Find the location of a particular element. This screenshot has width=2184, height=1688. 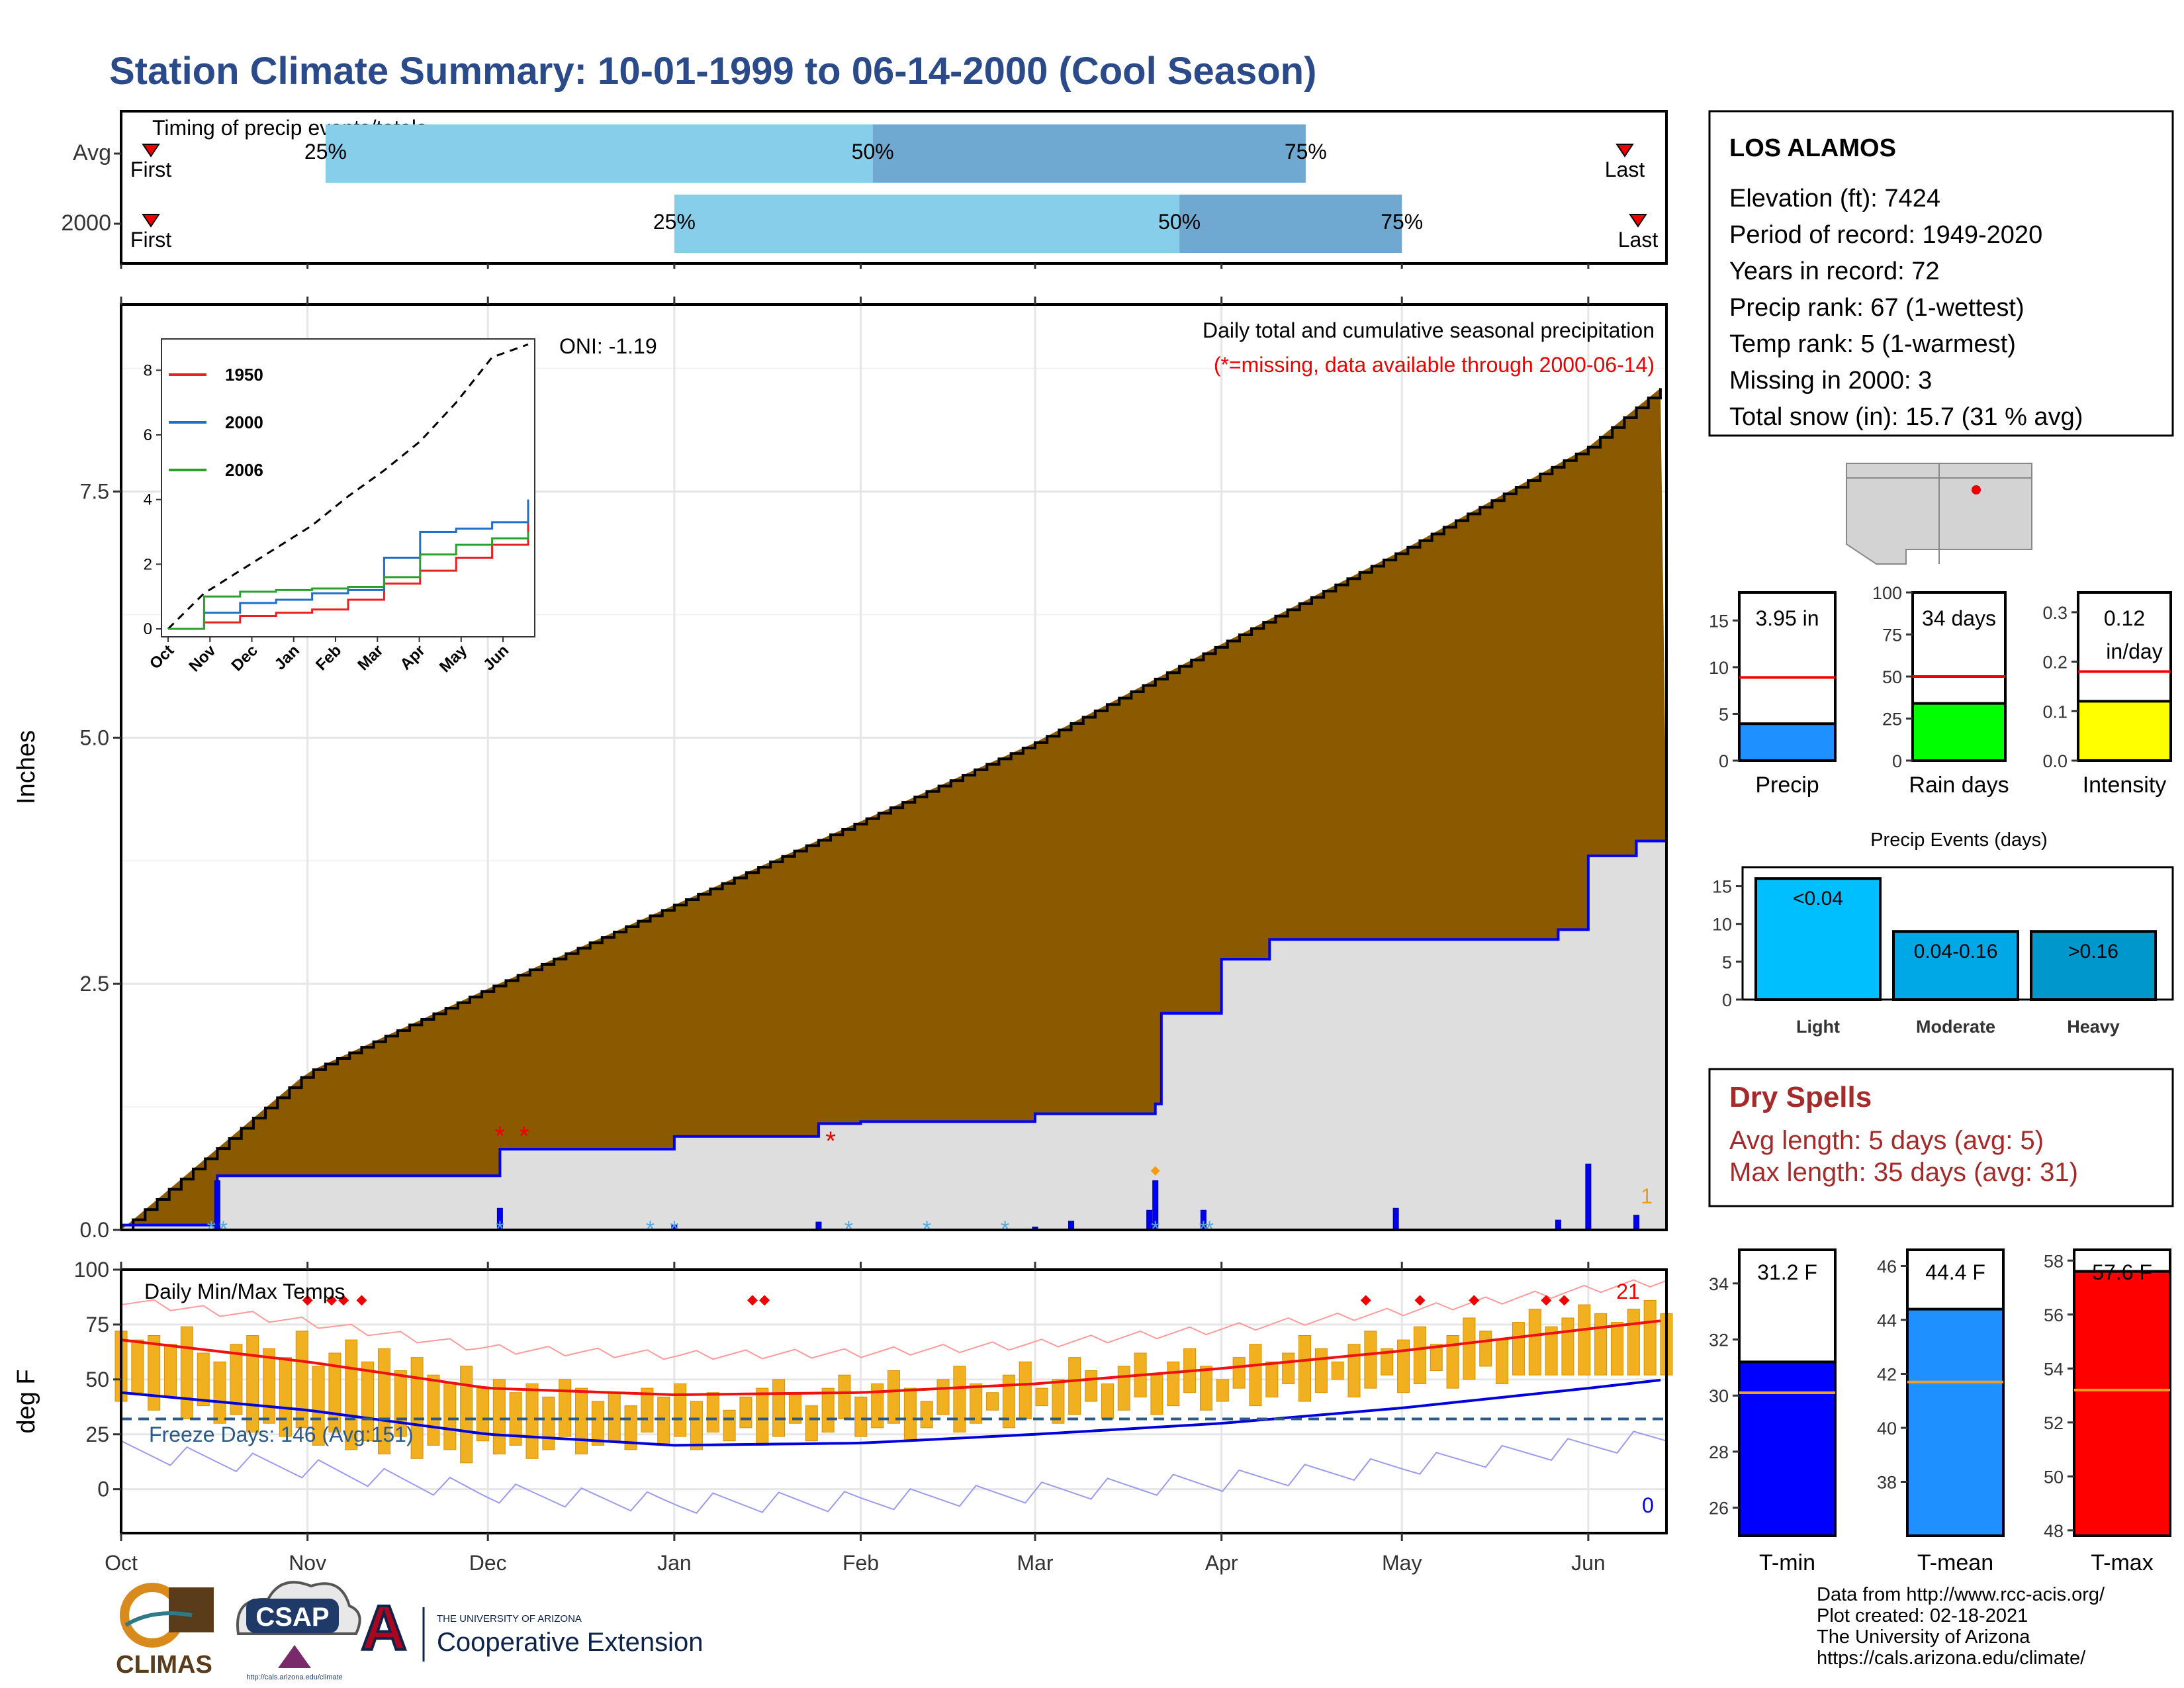

avg-max-line is located at coordinates (890, 1358).